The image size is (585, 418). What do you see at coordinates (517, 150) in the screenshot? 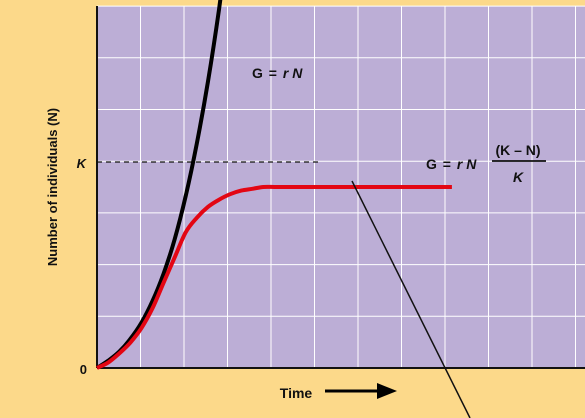
I see `fraction-numerator: (K – N)` at bounding box center [517, 150].